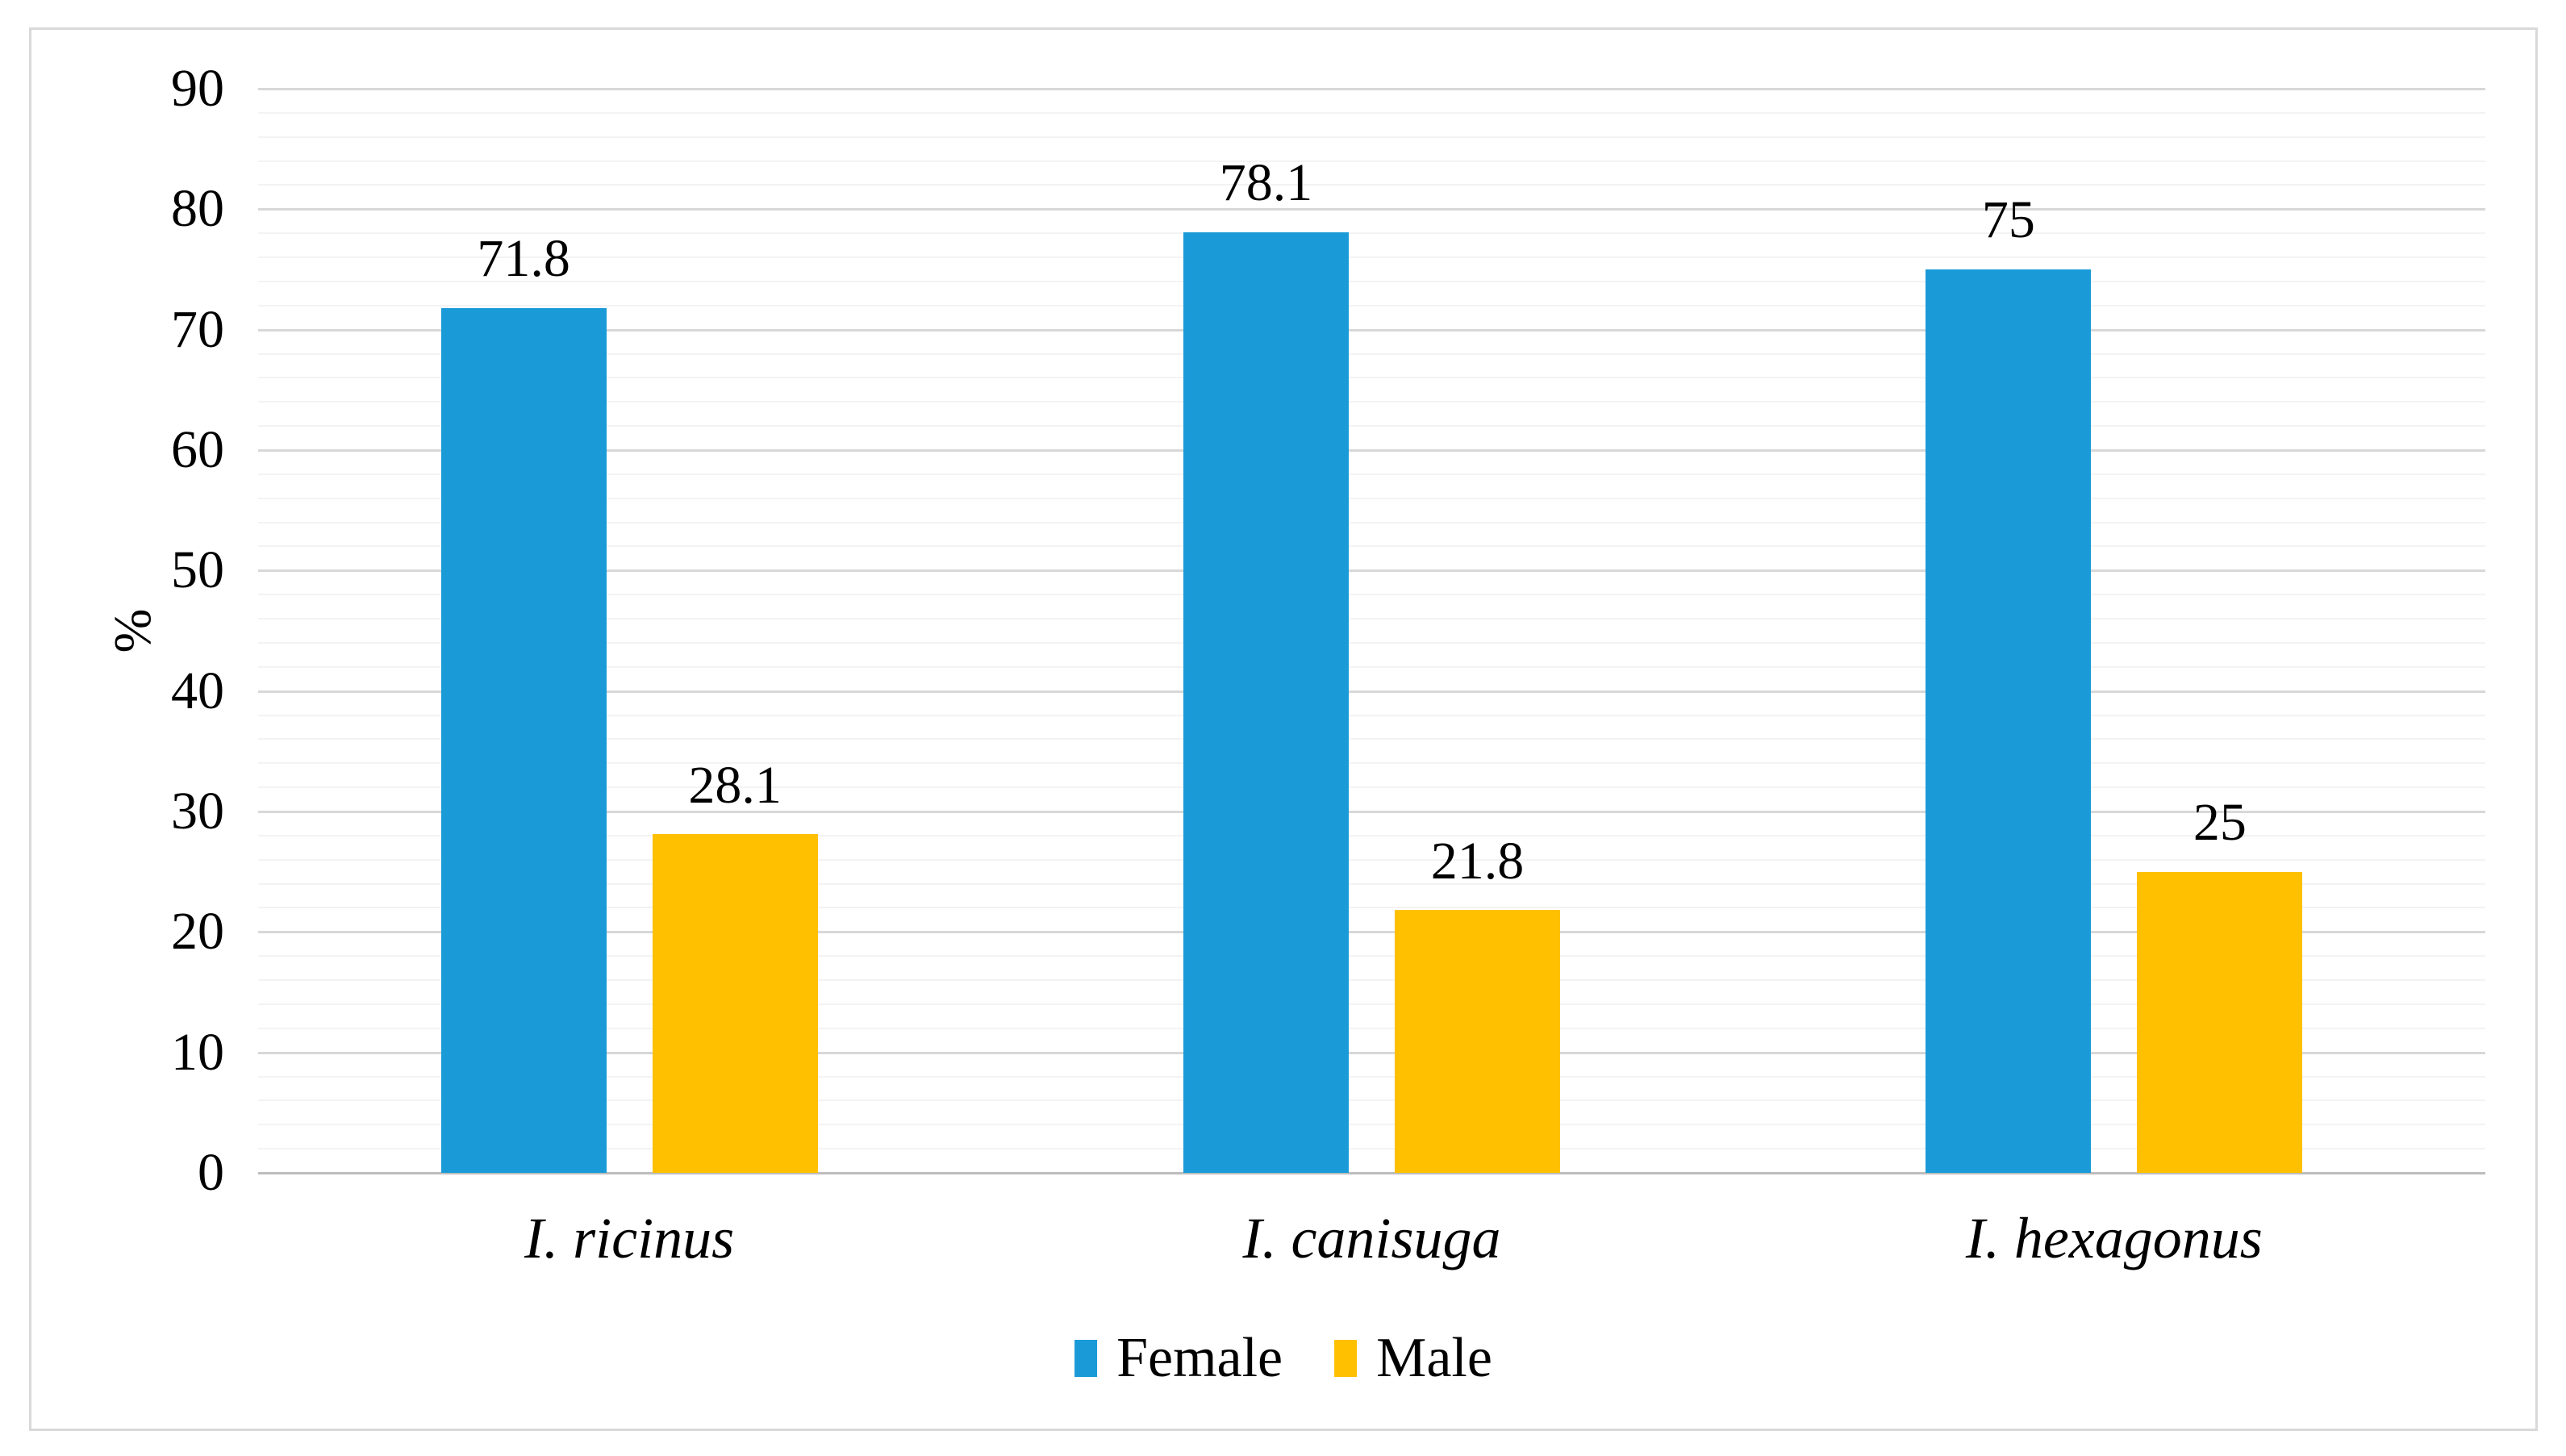 This screenshot has width=2566, height=1456. I want to click on bar-value-label: 78.1, so click(1266, 183).